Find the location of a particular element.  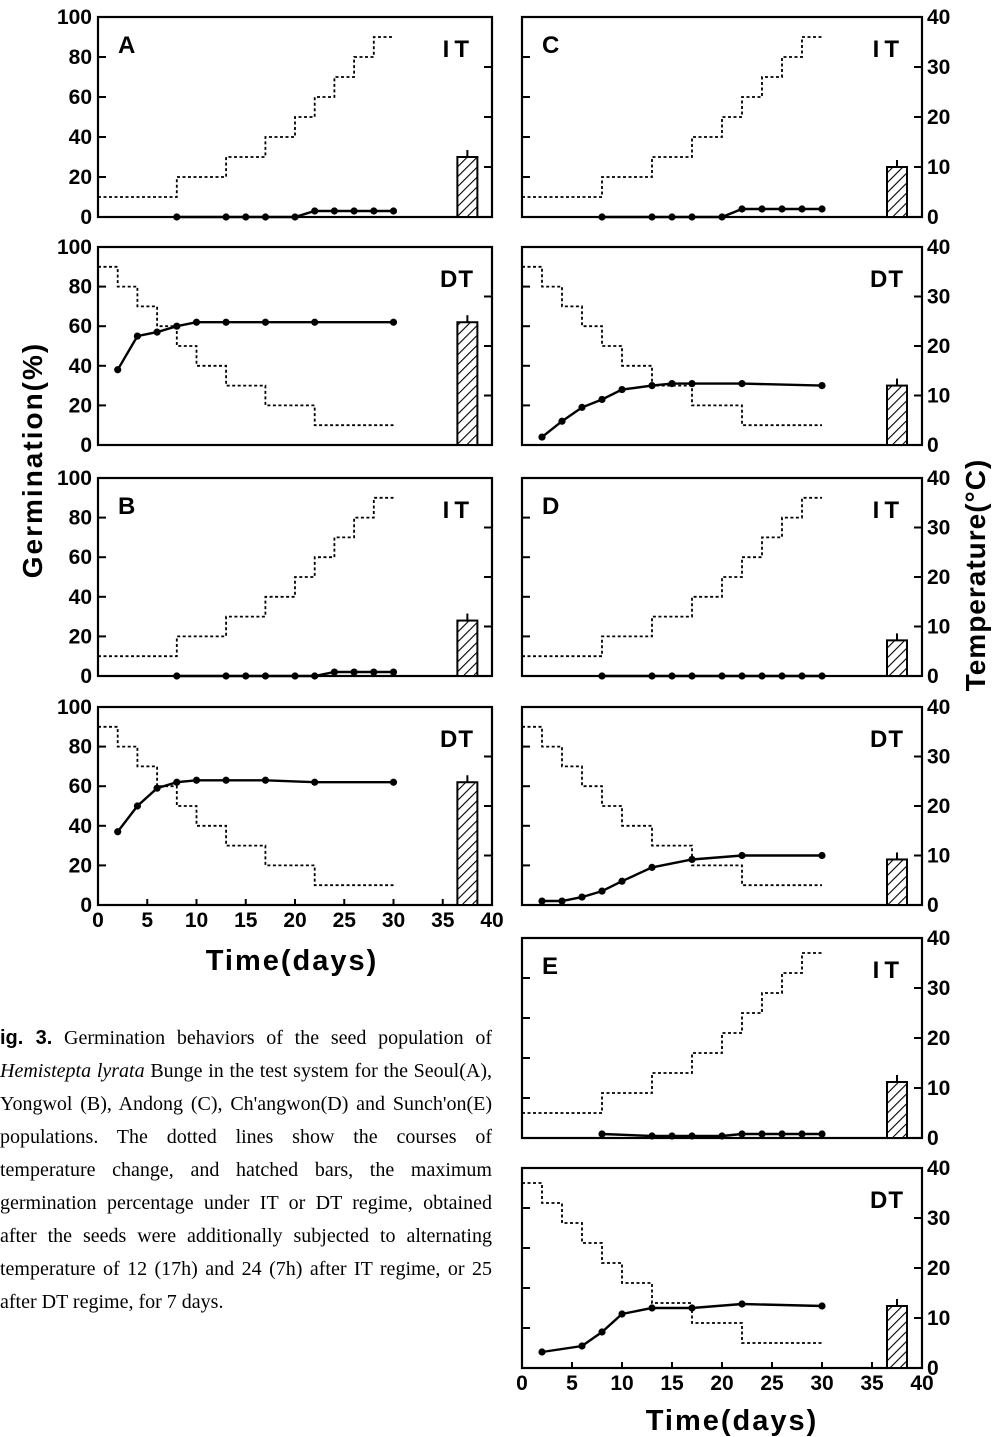

panel-letter: D is located at coordinates (550, 506).